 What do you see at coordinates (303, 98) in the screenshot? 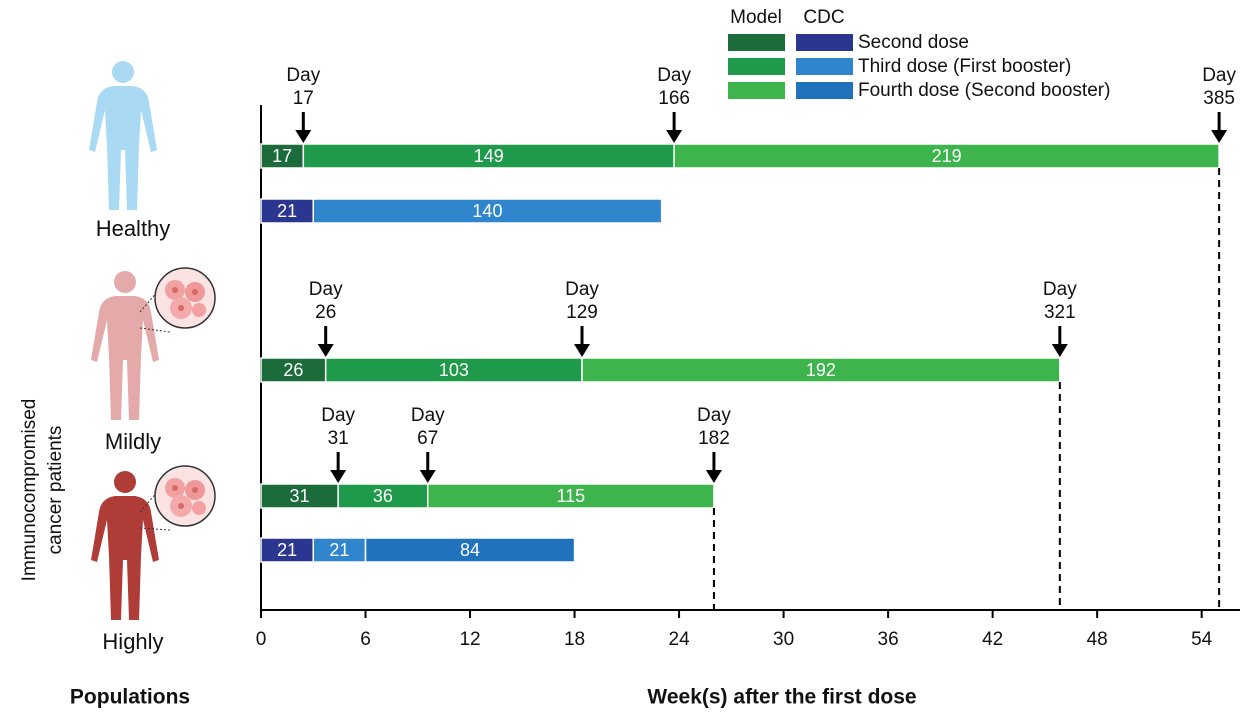
I see `marker-label: 17` at bounding box center [303, 98].